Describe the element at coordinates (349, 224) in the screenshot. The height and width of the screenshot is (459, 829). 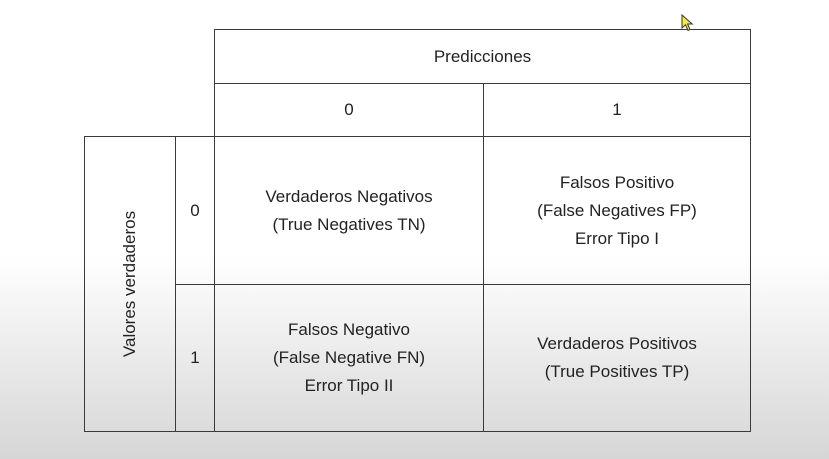
I see `tn-subtitle: (True Negatives TN)` at that location.